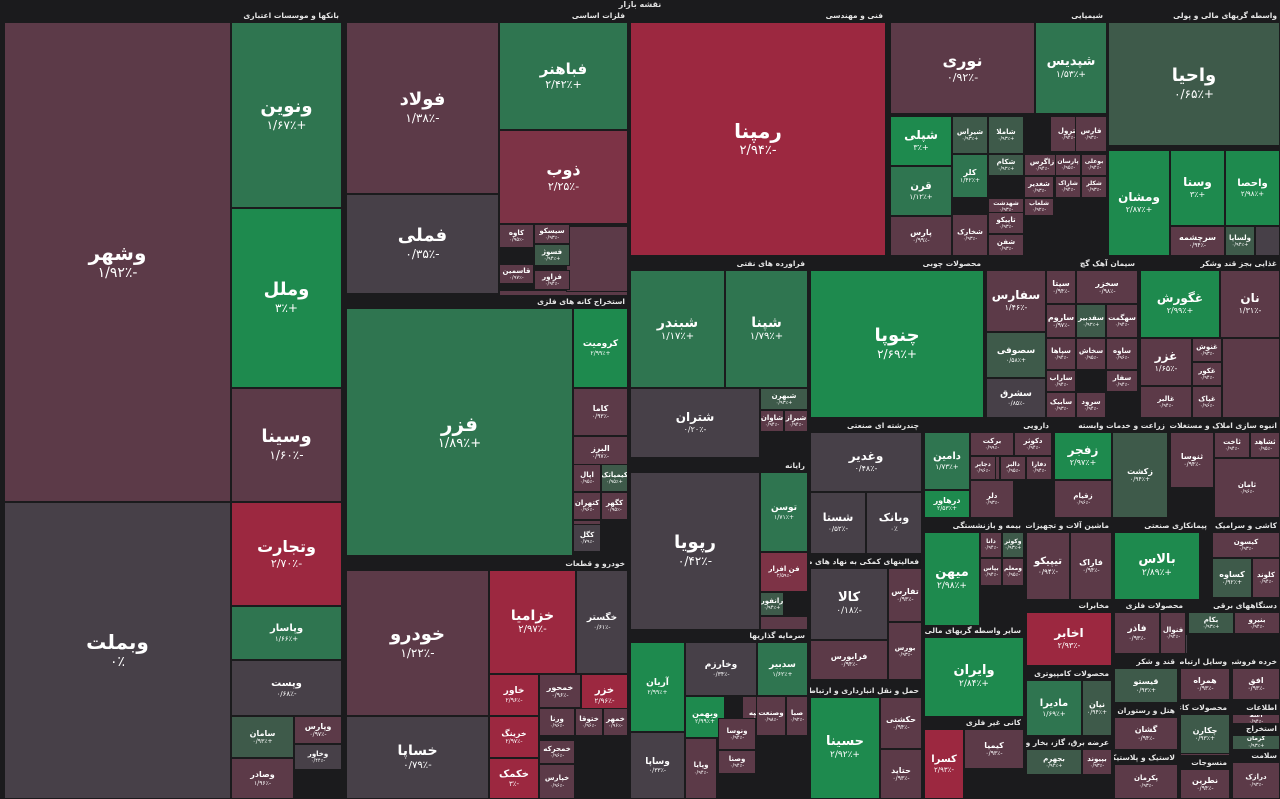 Image resolution: width=1280 pixels, height=799 pixels. I want to click on stock-tile: فرابورس -۰/۹۴٪, so click(849, 660).